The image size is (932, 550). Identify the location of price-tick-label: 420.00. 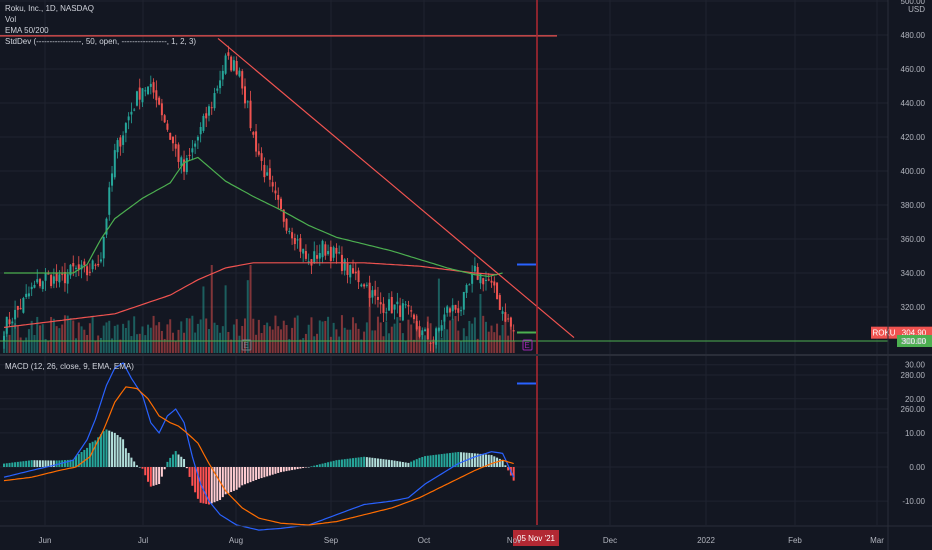
(913, 137).